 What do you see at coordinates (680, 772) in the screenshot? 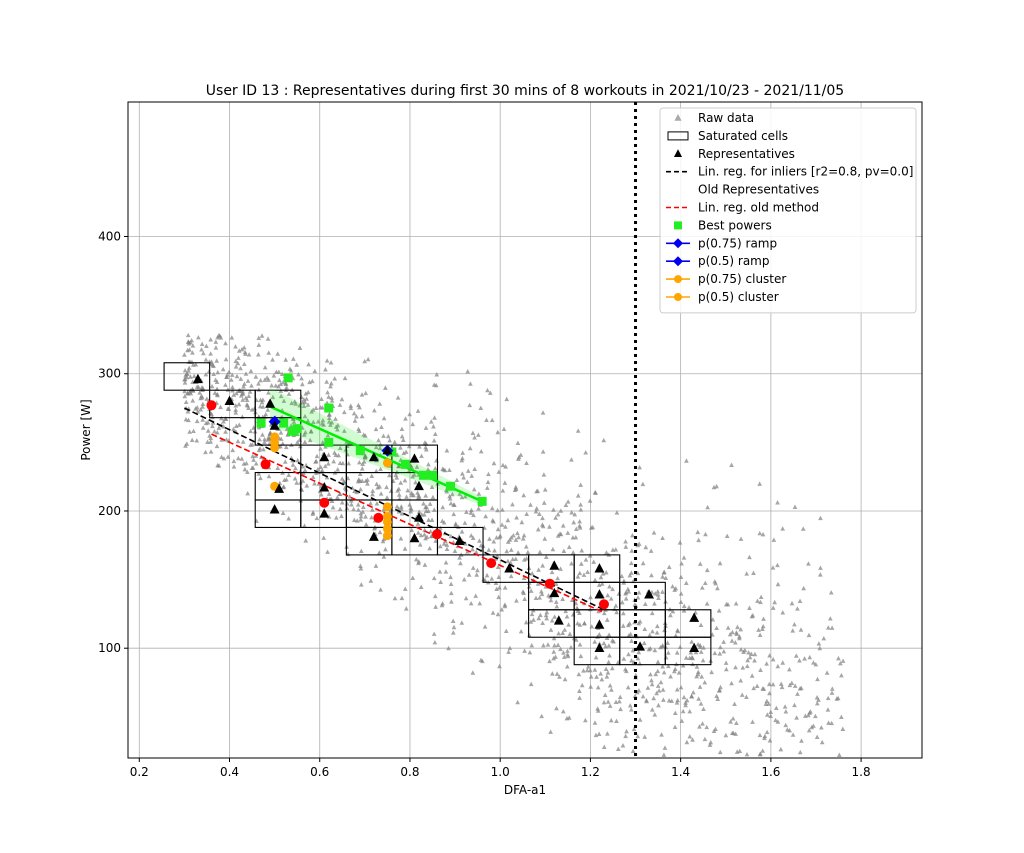
I see `x-tick-label: 1.4` at bounding box center [680, 772].